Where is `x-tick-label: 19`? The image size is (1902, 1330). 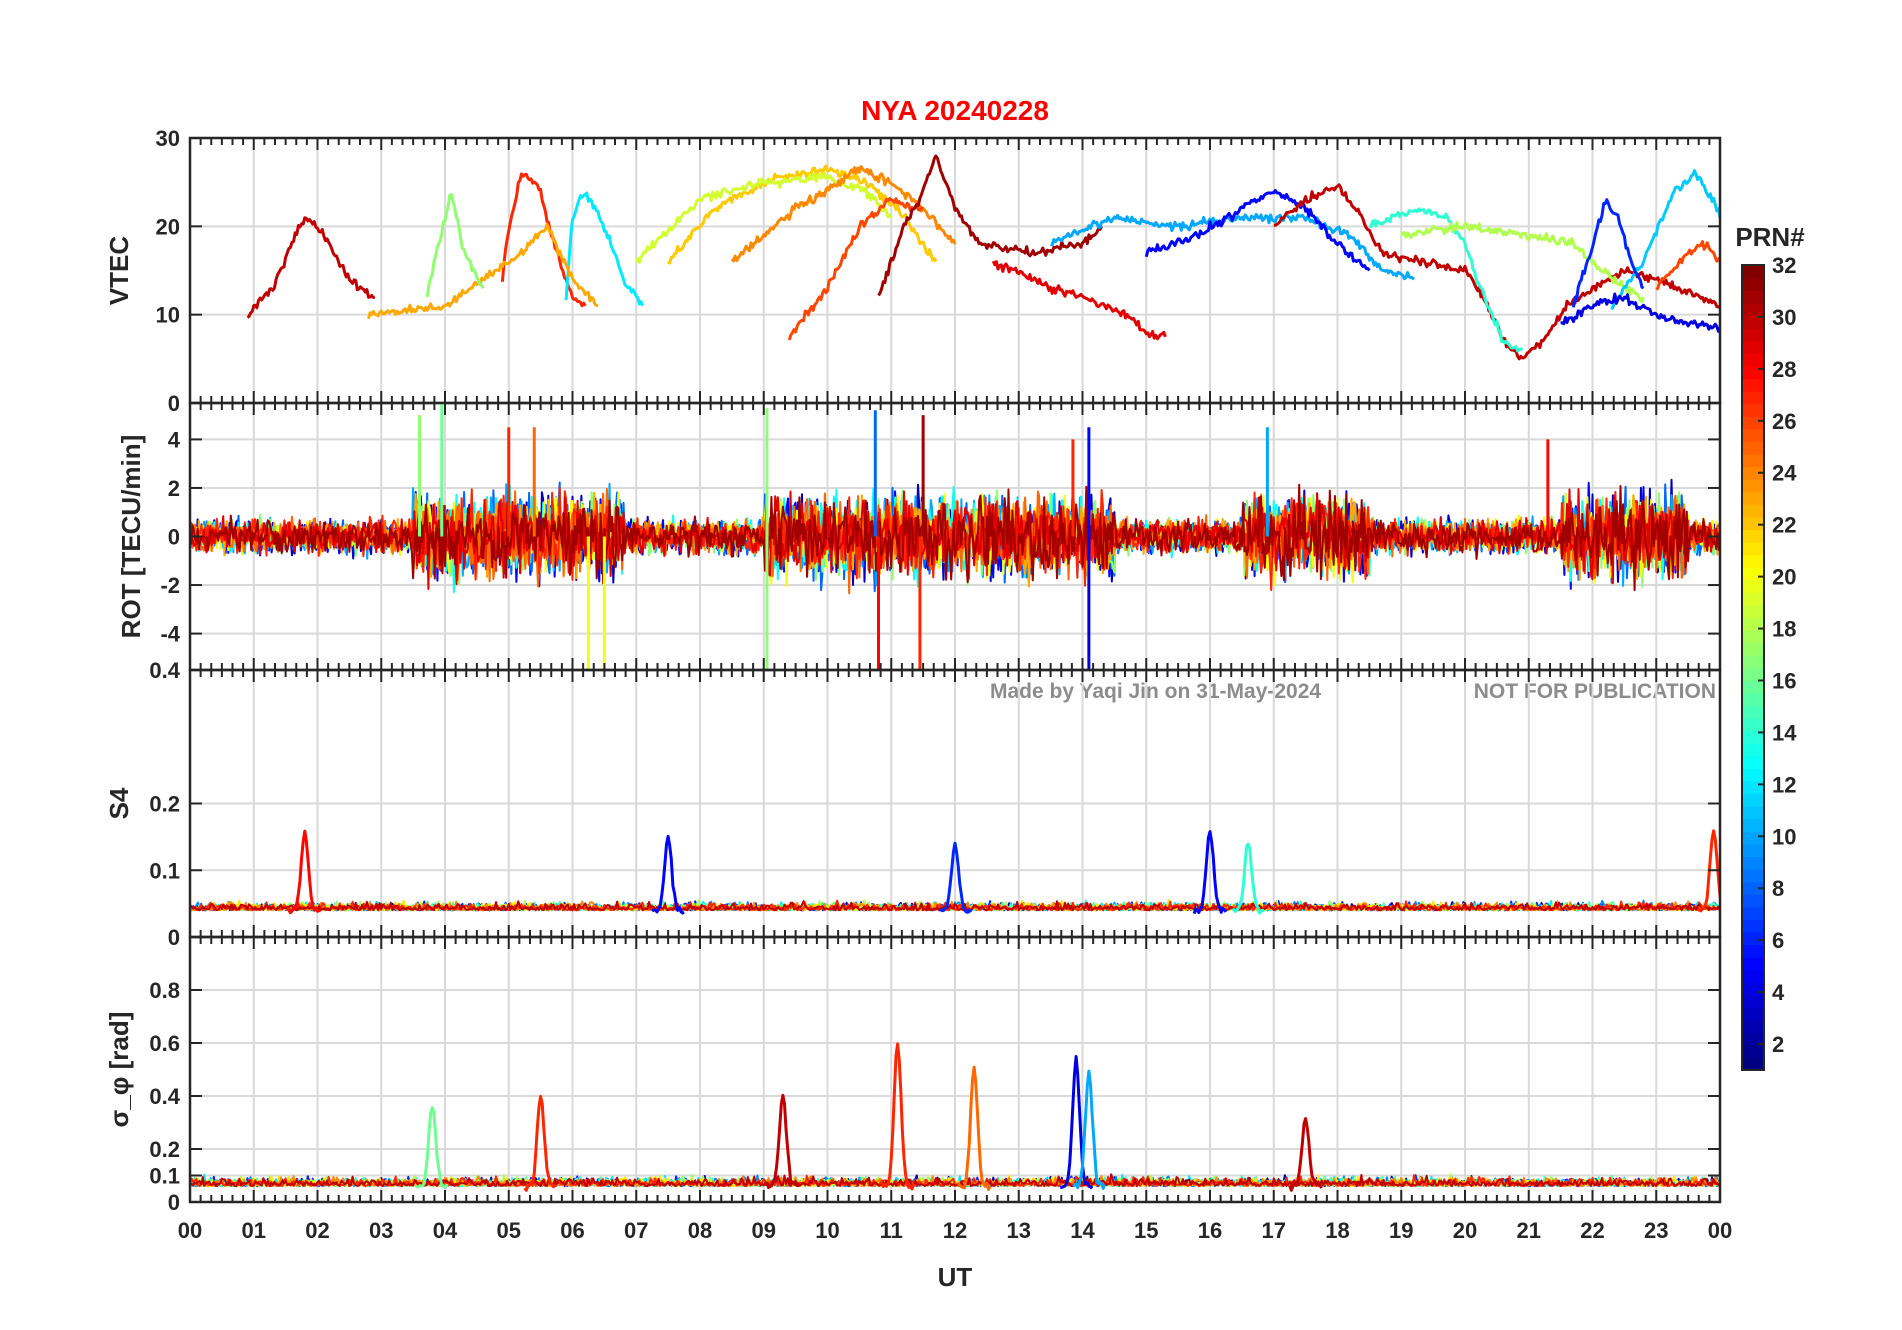
x-tick-label: 19 is located at coordinates (1401, 1230).